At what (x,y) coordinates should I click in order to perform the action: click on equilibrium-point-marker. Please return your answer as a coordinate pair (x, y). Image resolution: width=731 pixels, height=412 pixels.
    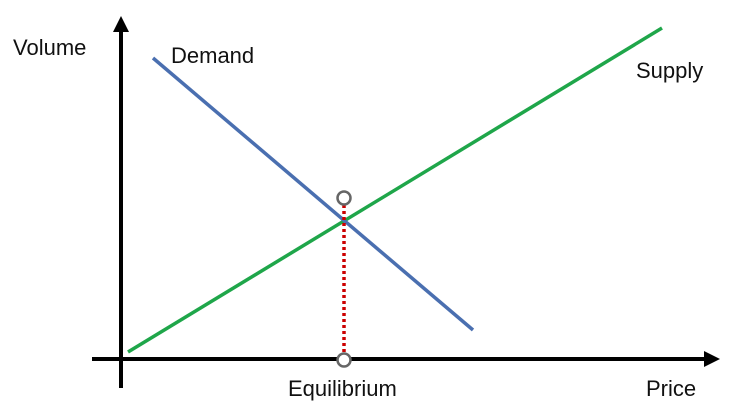
    Looking at the image, I should click on (344, 198).